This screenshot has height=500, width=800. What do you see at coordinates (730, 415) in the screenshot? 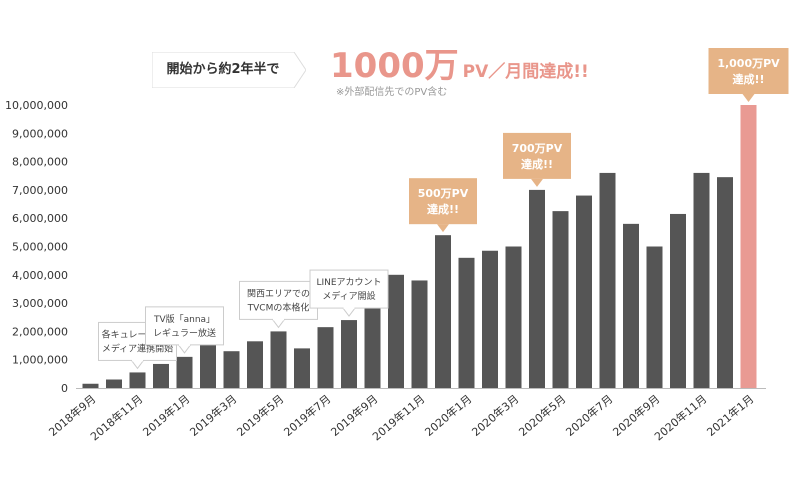
I see `x-tick-label: 2021年1月` at bounding box center [730, 415].